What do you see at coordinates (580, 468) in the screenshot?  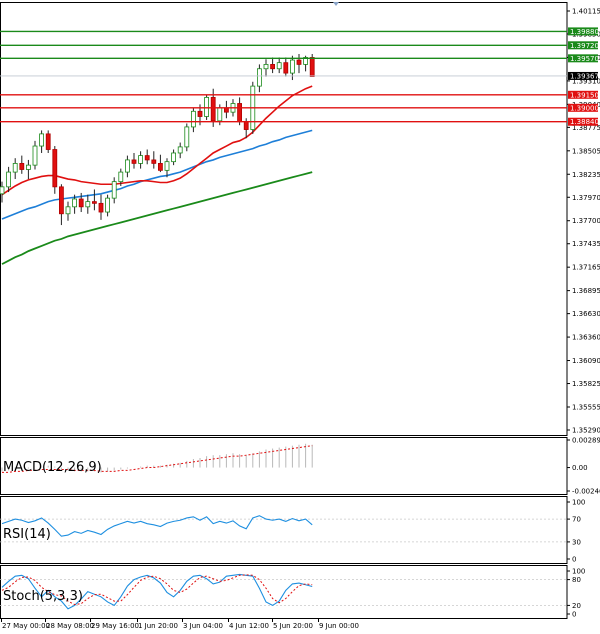 I see `macd-tick-label: 0.00` at bounding box center [580, 468].